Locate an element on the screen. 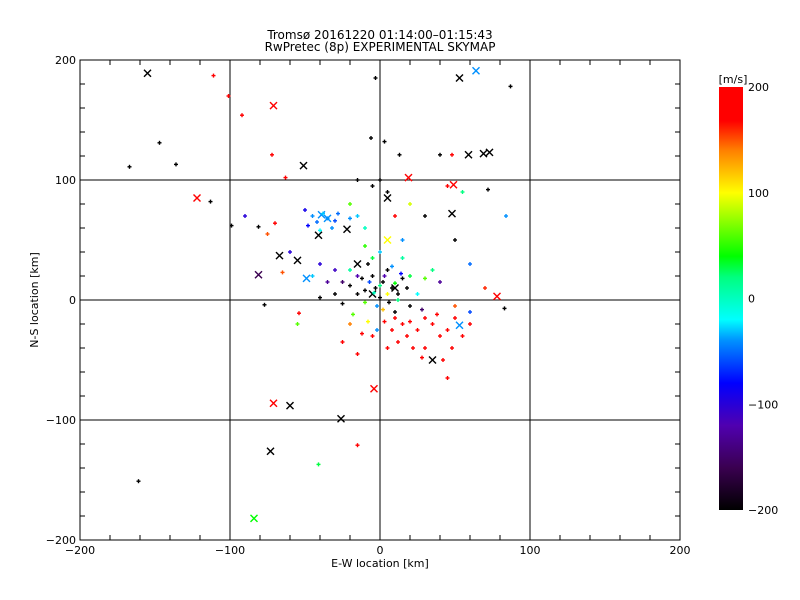 This screenshot has height=600, width=800. y-tick-label: 100 is located at coordinates (65, 180).